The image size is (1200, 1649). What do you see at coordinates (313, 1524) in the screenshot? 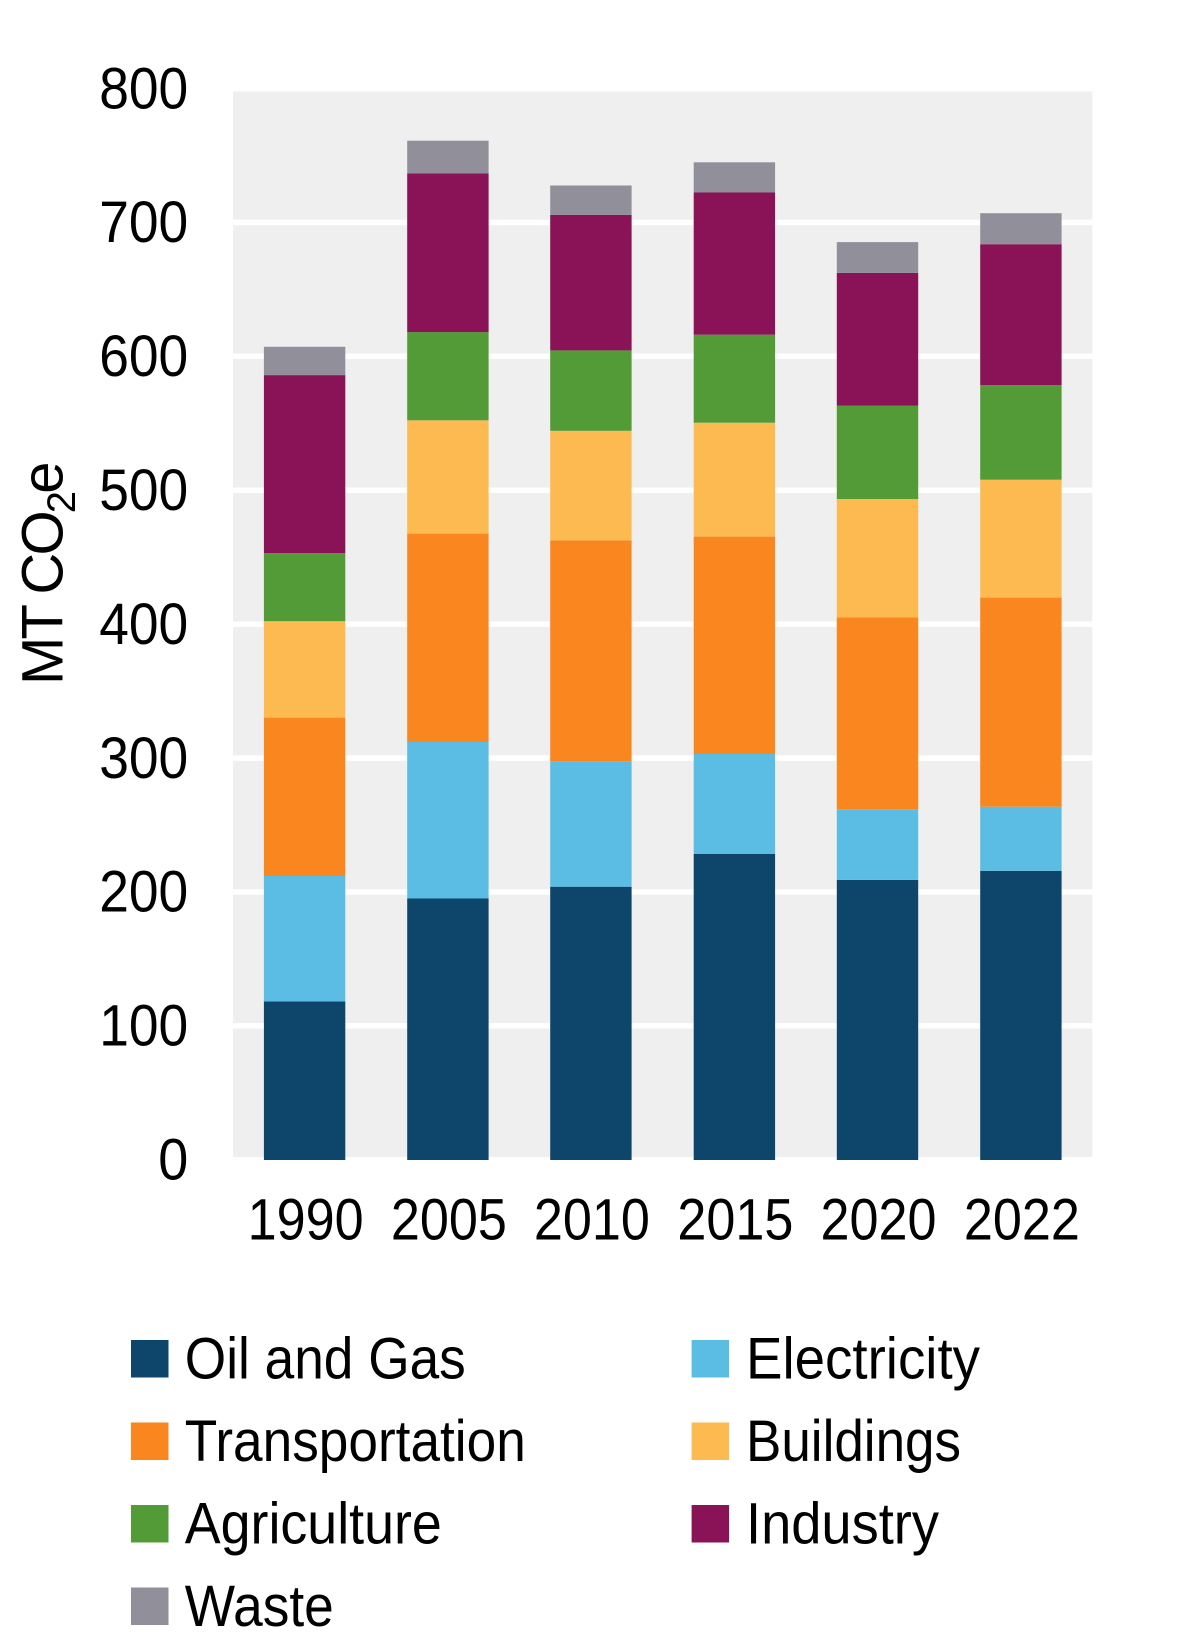
I see `svg-text: Agriculture` at bounding box center [313, 1524].